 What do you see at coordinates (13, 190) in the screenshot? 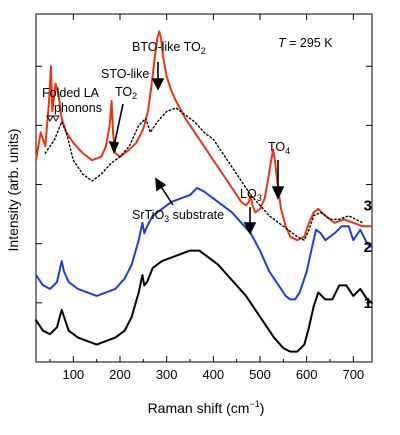
I see `y-axis-title: Intensity (arb. units)` at bounding box center [13, 190].